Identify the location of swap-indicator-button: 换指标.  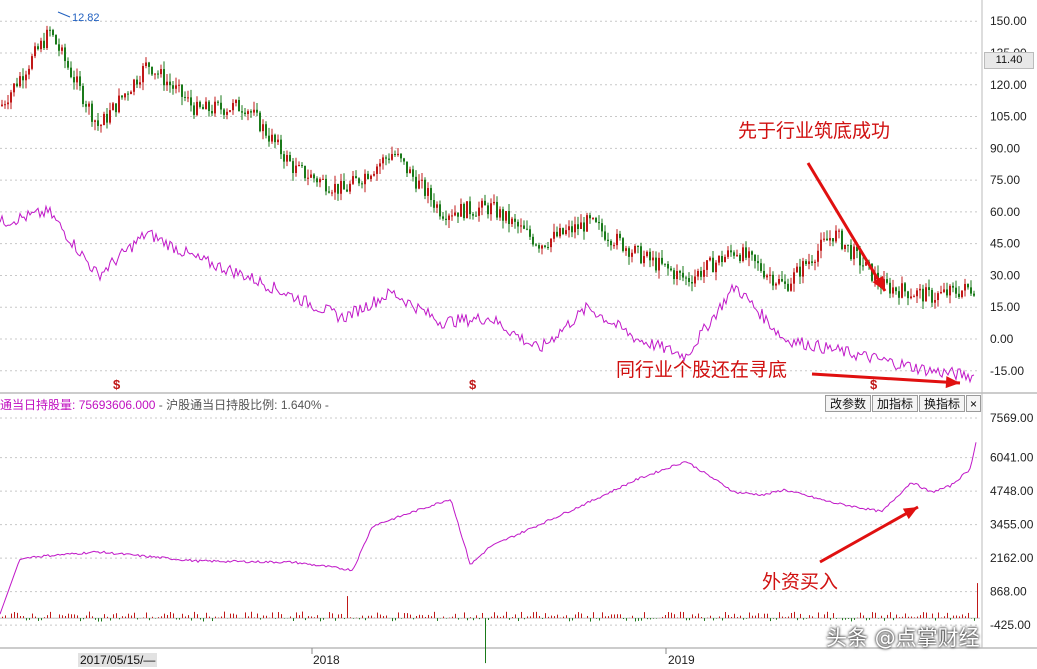
(942, 403).